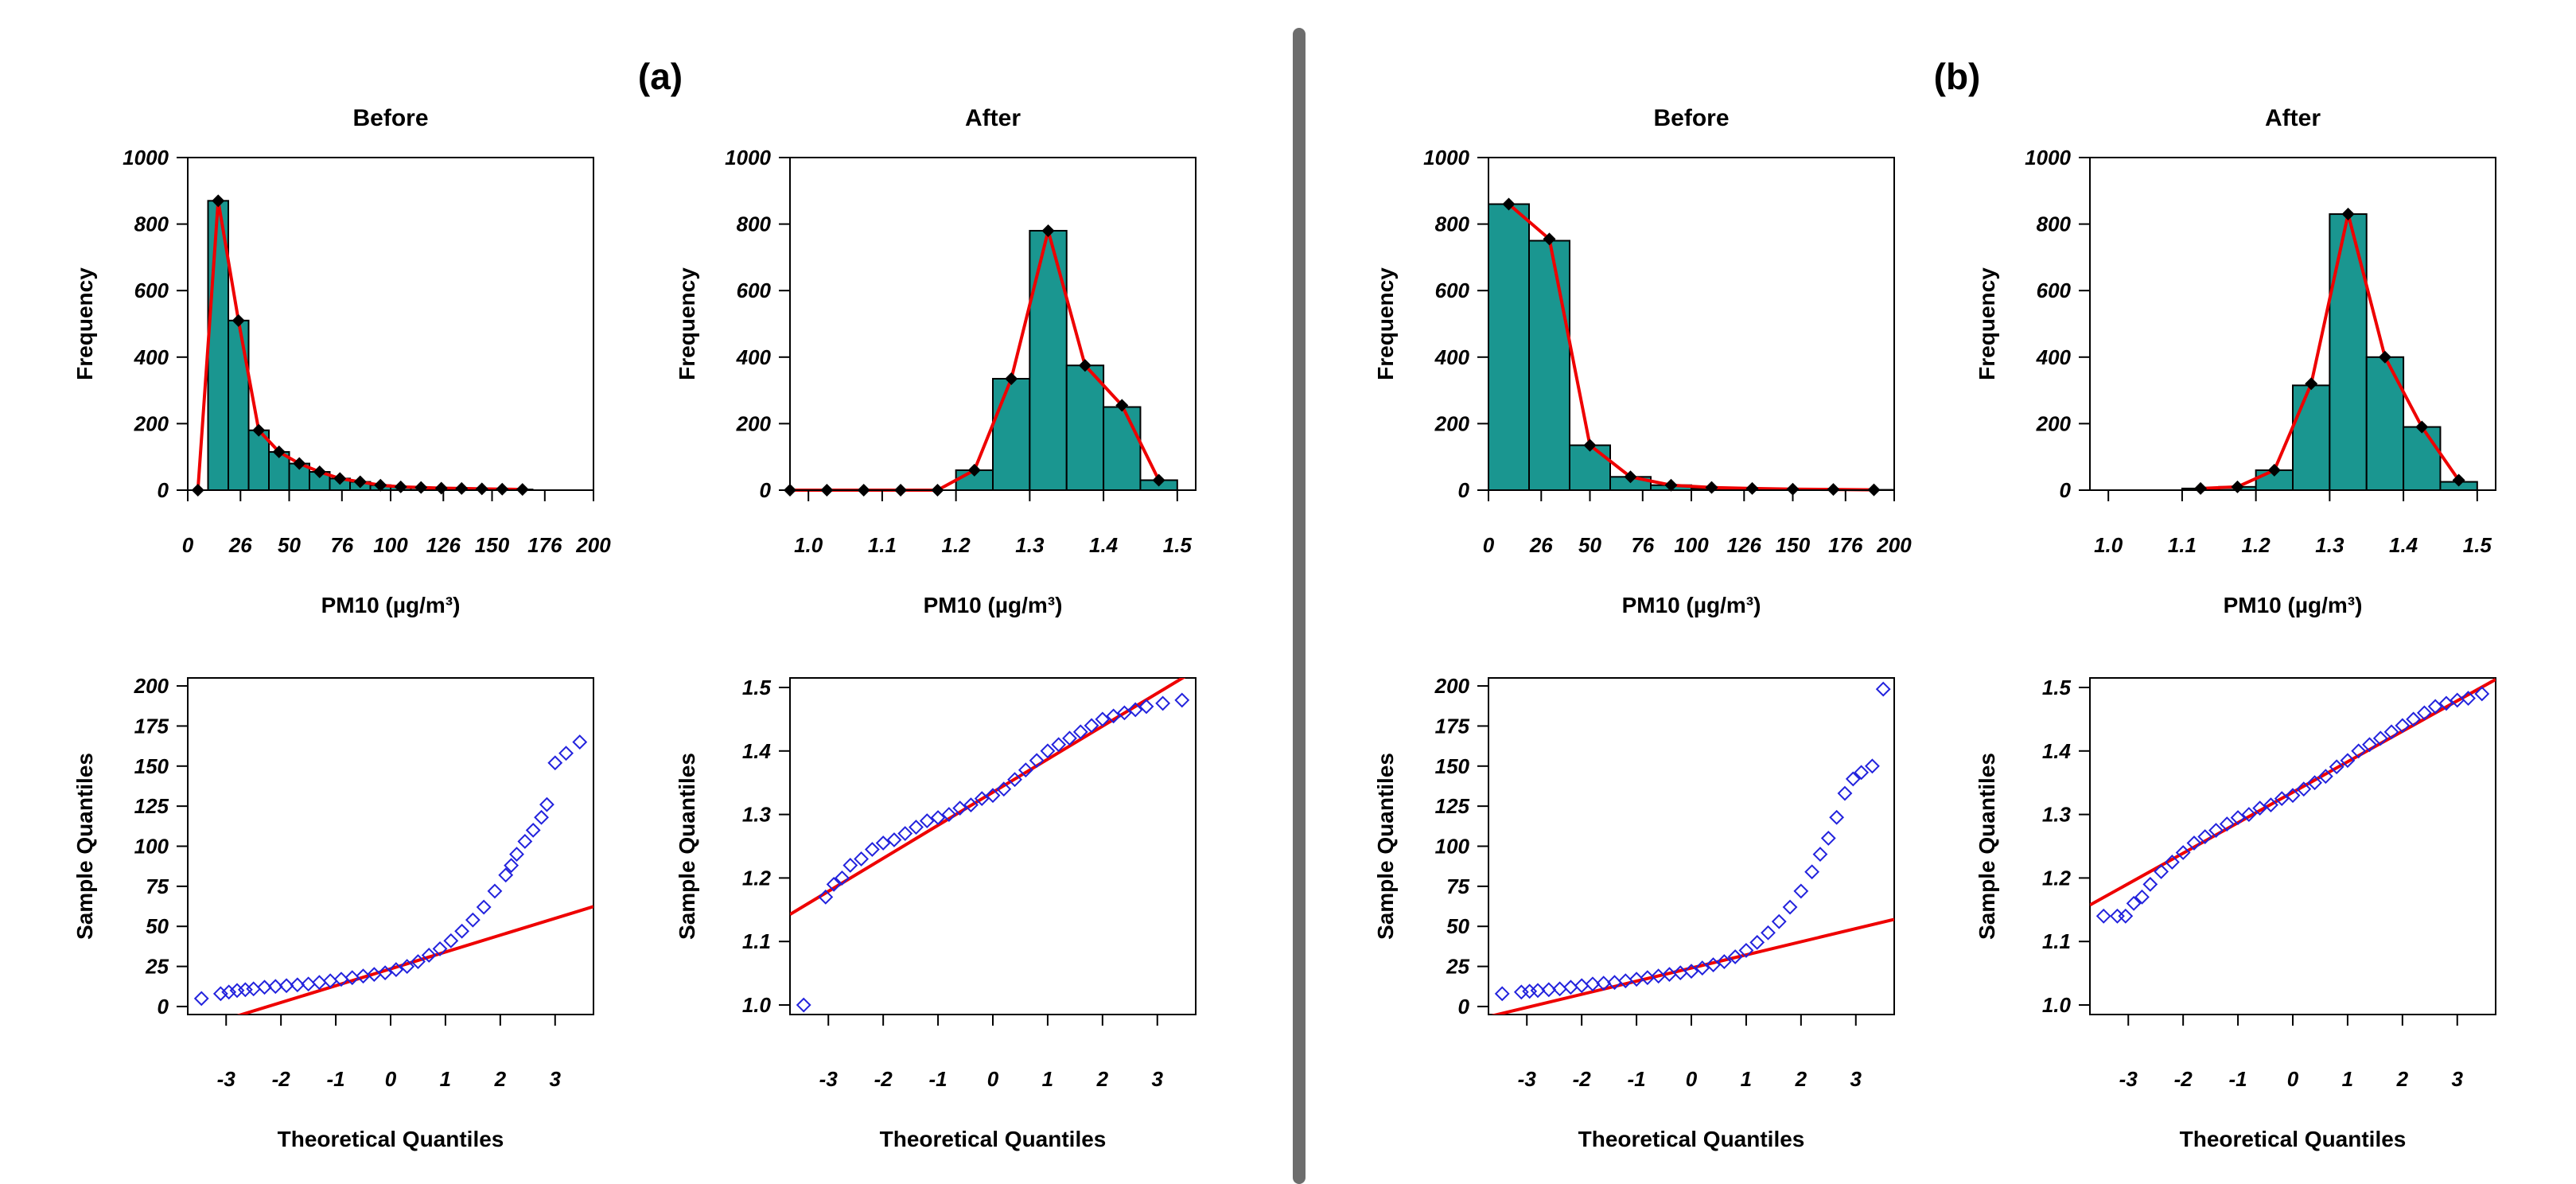  What do you see at coordinates (1958, 76) in the screenshot?
I see `panel-label-b: (b)` at bounding box center [1958, 76].